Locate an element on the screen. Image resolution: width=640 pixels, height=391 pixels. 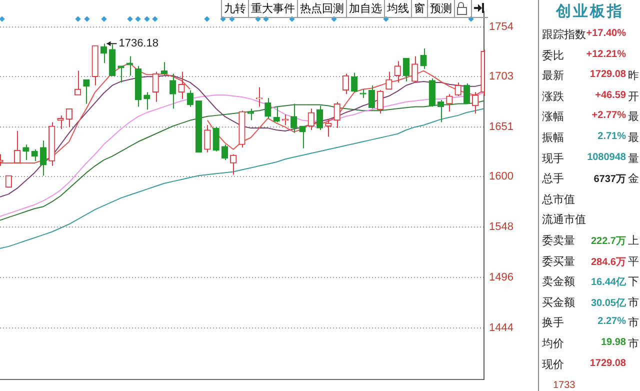
y-tick-label: 1444 is located at coordinates (501, 328).